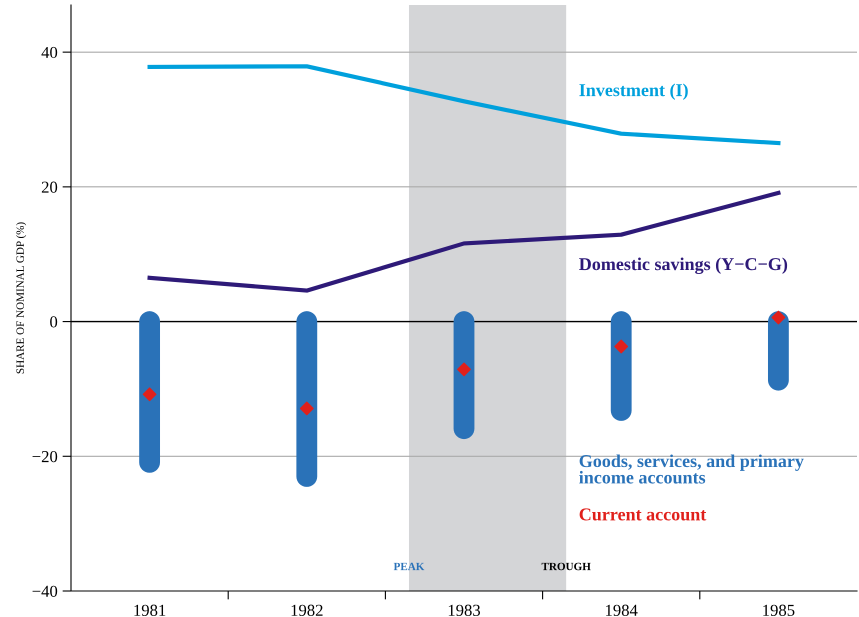 Image resolution: width=859 pixels, height=617 pixels. Describe the element at coordinates (45, 591) in the screenshot. I see `y-tick-label: −40` at that location.